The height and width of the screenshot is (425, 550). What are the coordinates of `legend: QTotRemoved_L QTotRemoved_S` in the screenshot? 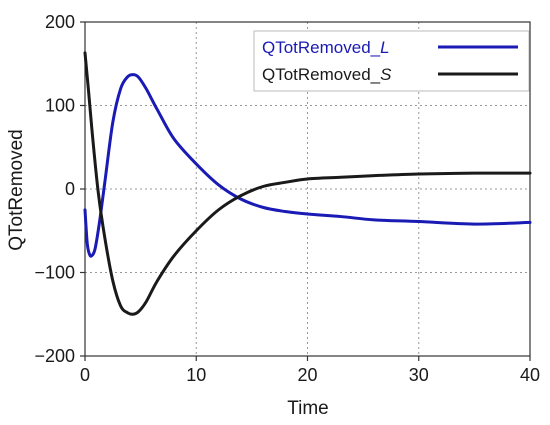 It's located at (391, 61).